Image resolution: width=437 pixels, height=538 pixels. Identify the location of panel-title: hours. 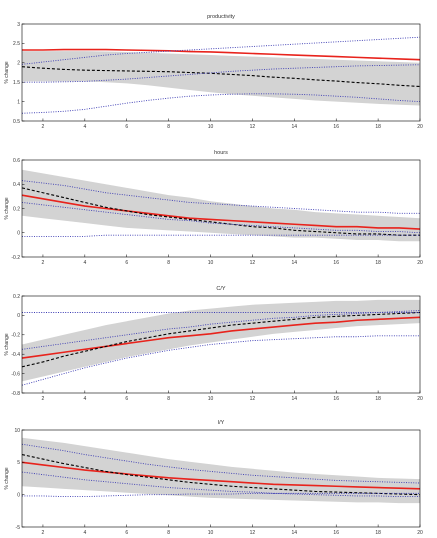
(221, 153).